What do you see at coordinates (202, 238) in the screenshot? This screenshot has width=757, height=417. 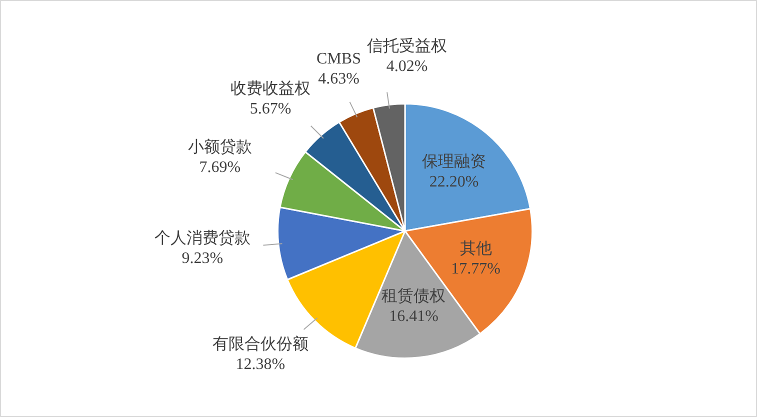 I see `slice-label: 个人消费贷款` at bounding box center [202, 238].